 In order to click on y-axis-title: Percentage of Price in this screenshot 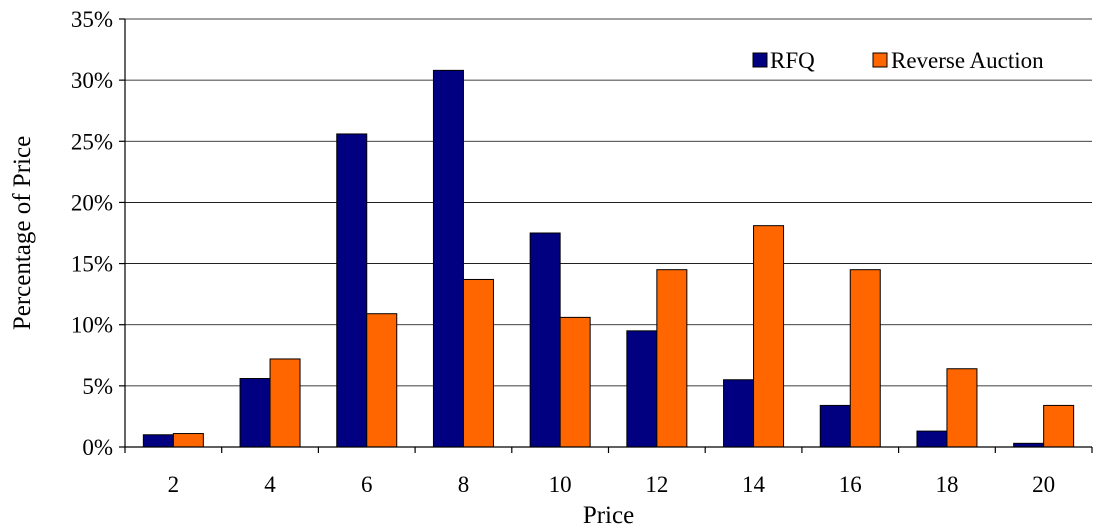, I will do `click(22, 233)`.